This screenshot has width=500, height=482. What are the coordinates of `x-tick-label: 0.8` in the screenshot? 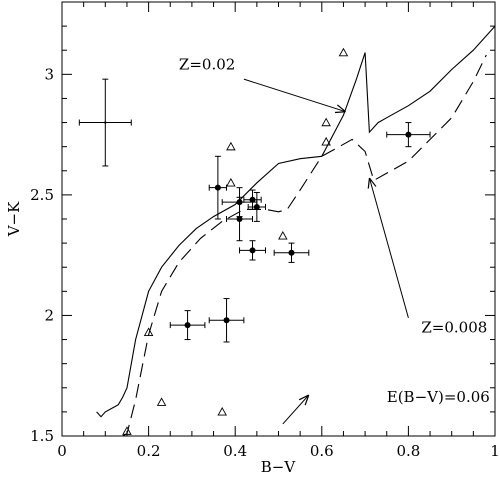 It's located at (408, 451).